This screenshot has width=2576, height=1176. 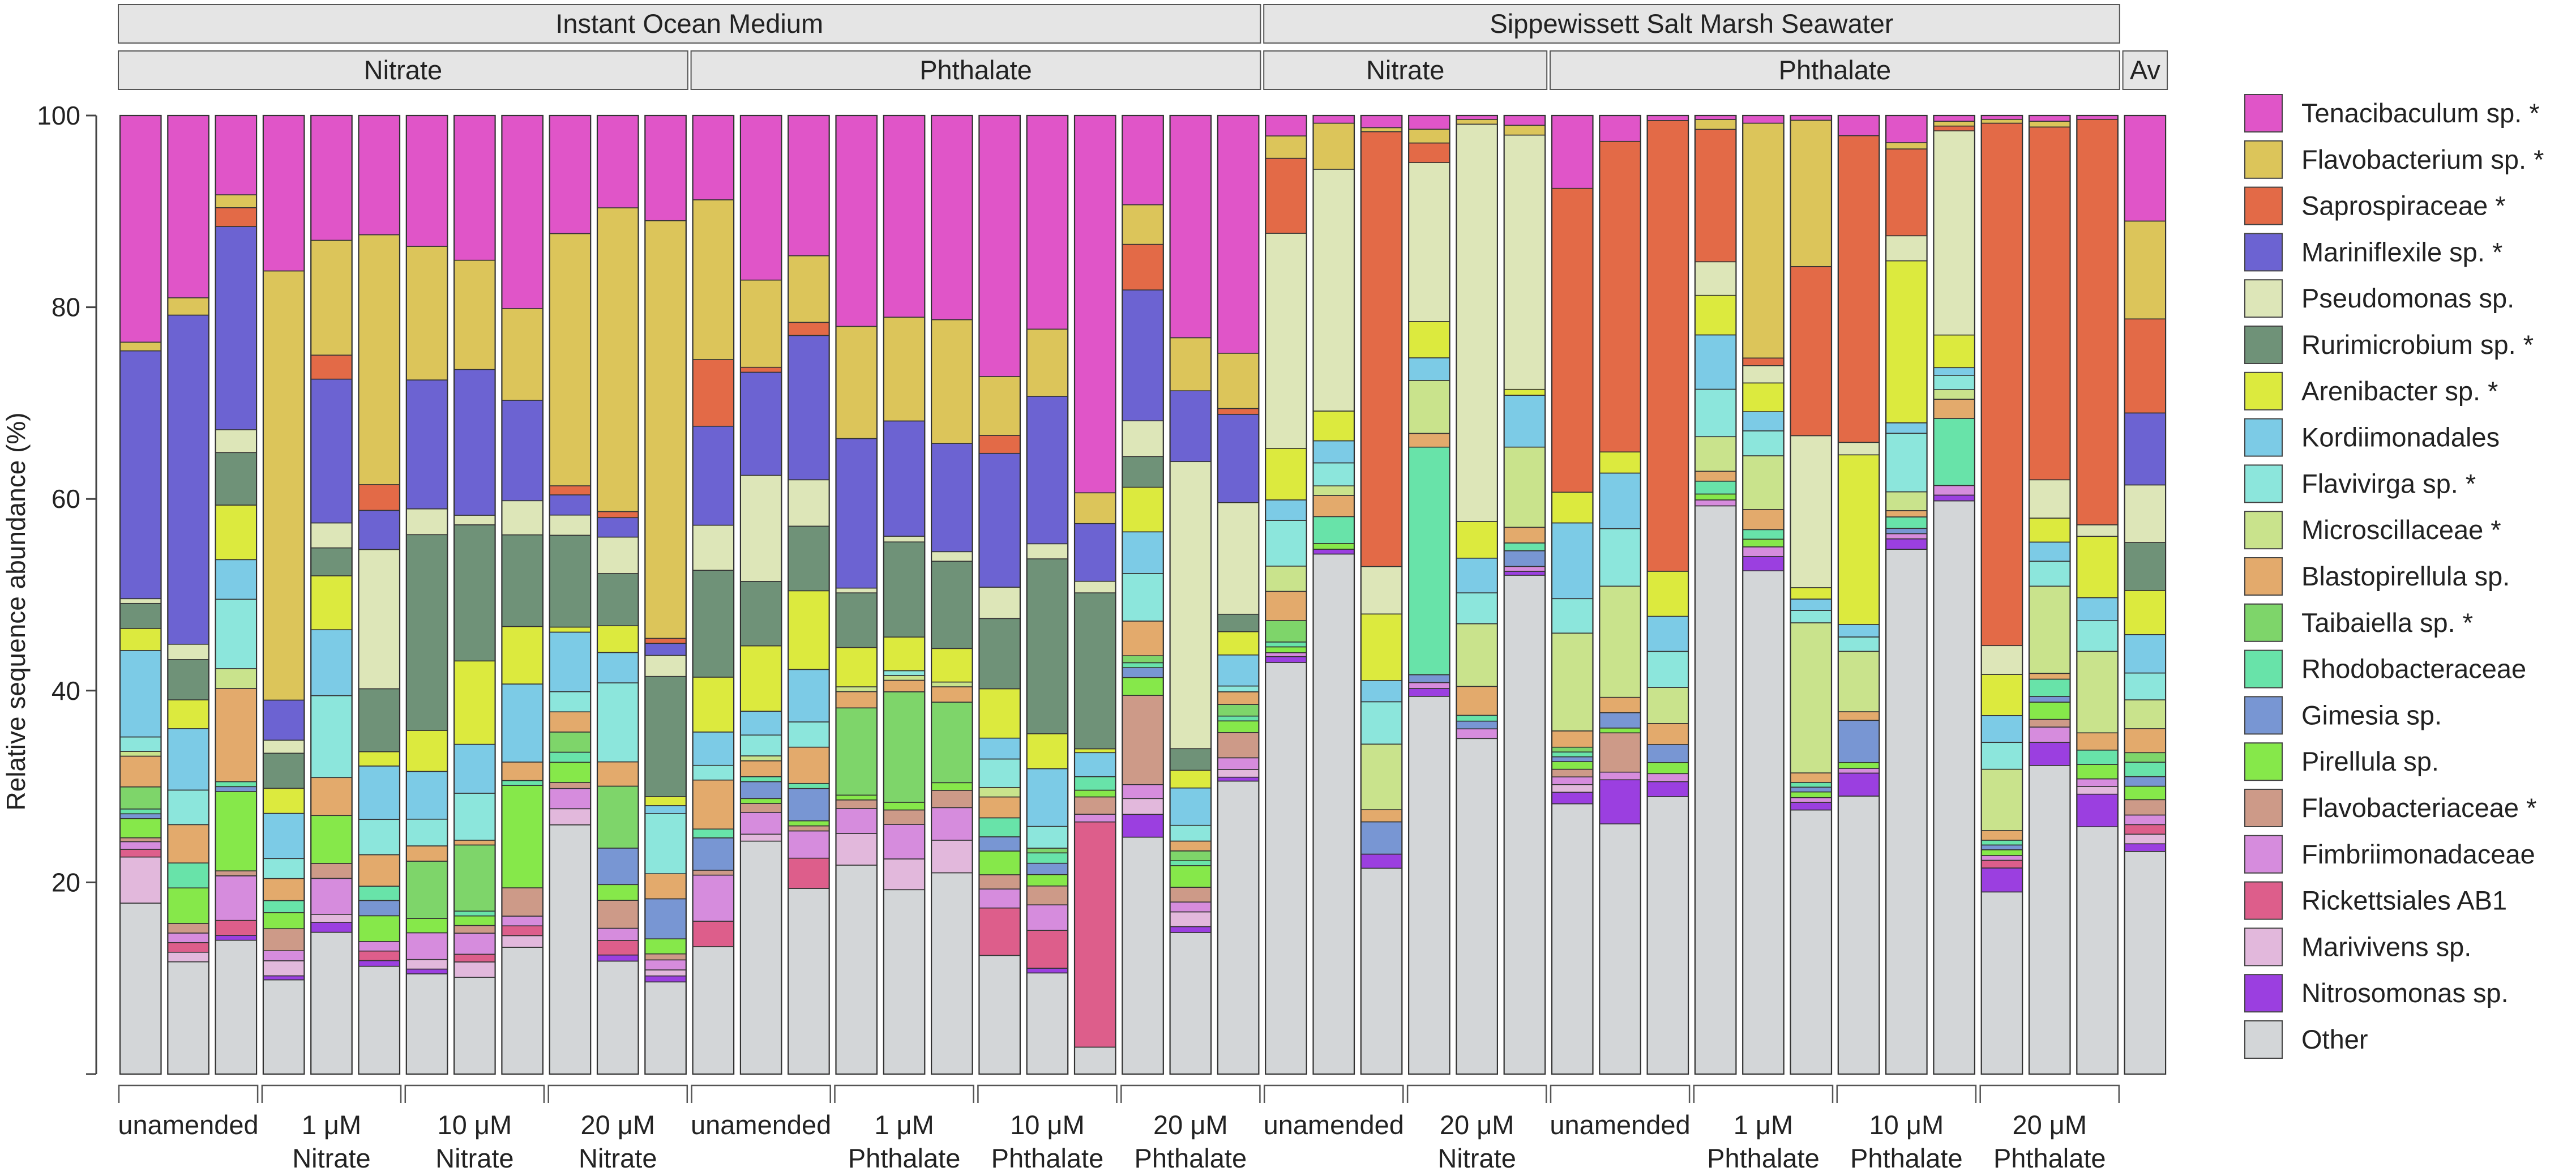 I want to click on legend-item: Gimesia sp., so click(x=2343, y=715).